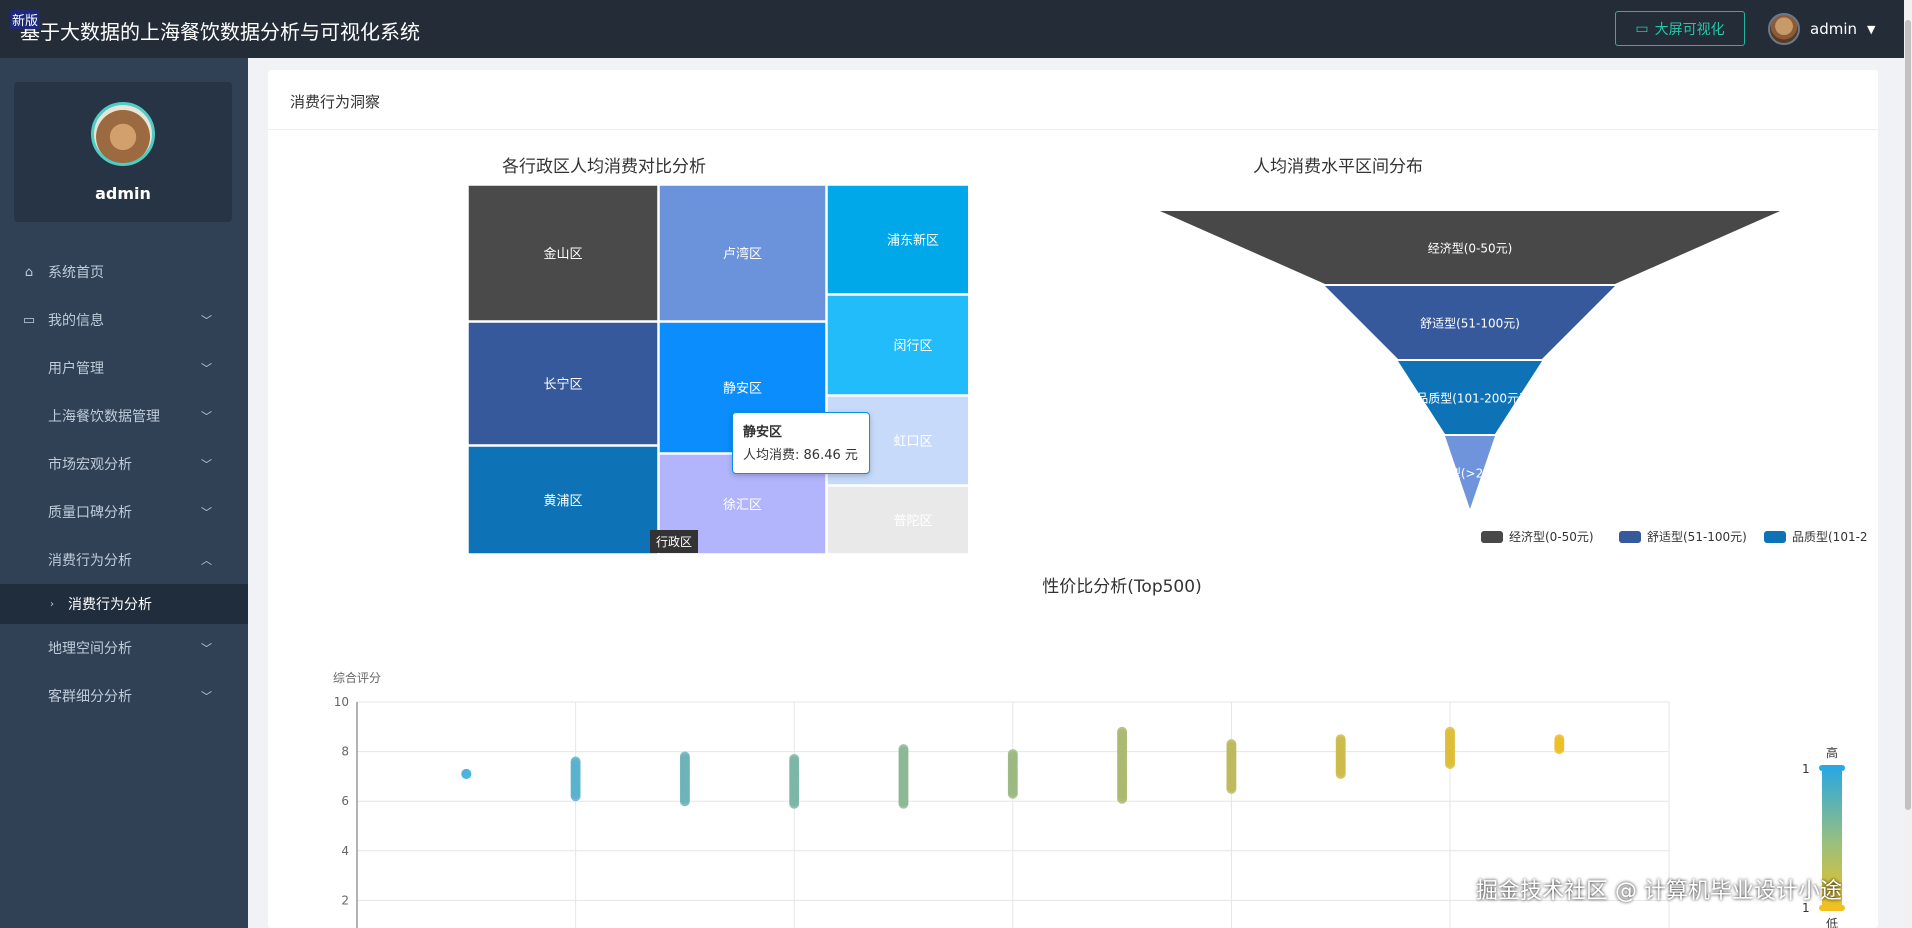 The height and width of the screenshot is (928, 1912). I want to click on y-tick-label: 8, so click(345, 752).